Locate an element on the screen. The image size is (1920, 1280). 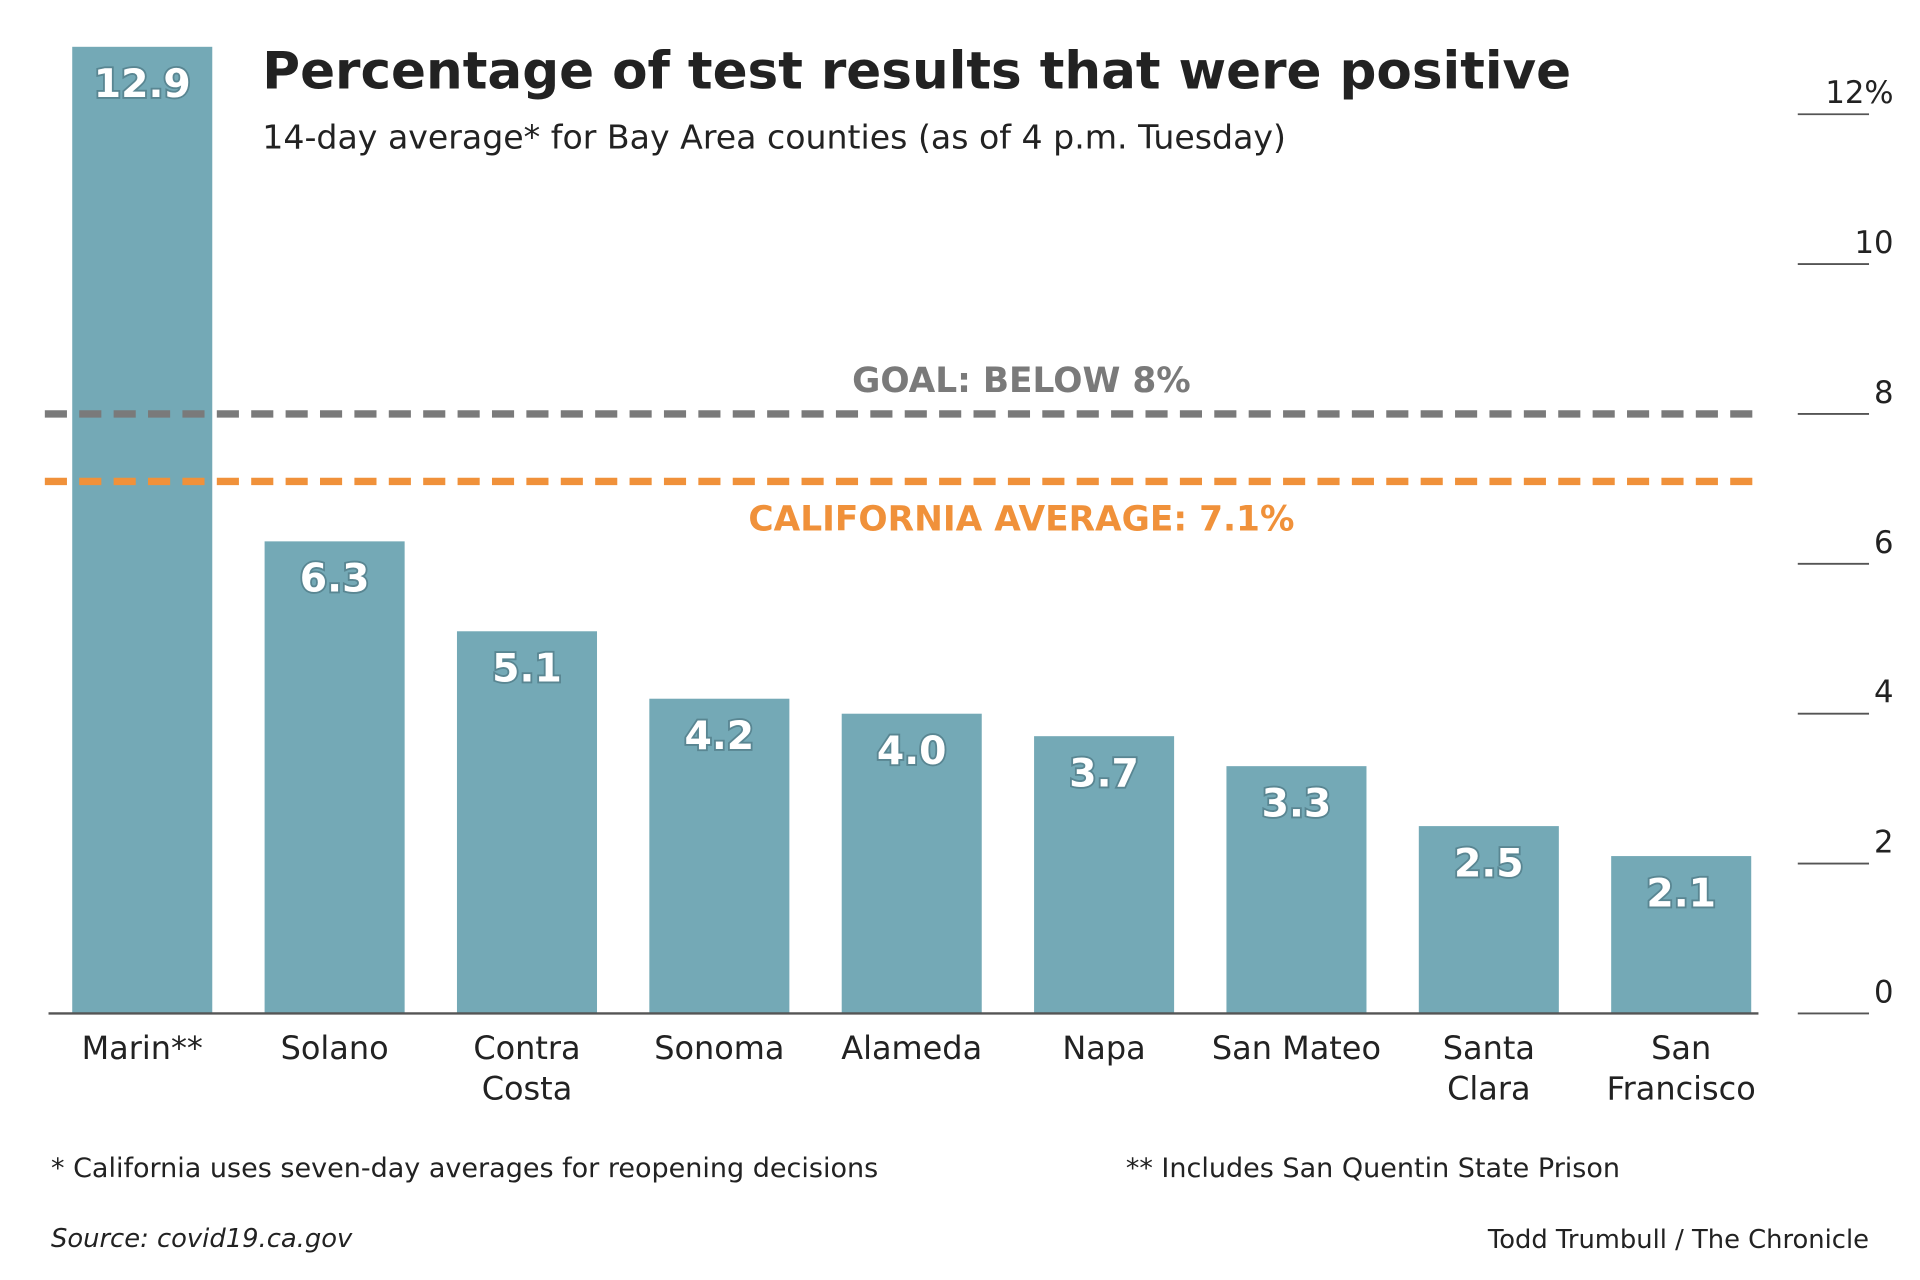
x-label-box: Marin** is located at coordinates (142, 1049).